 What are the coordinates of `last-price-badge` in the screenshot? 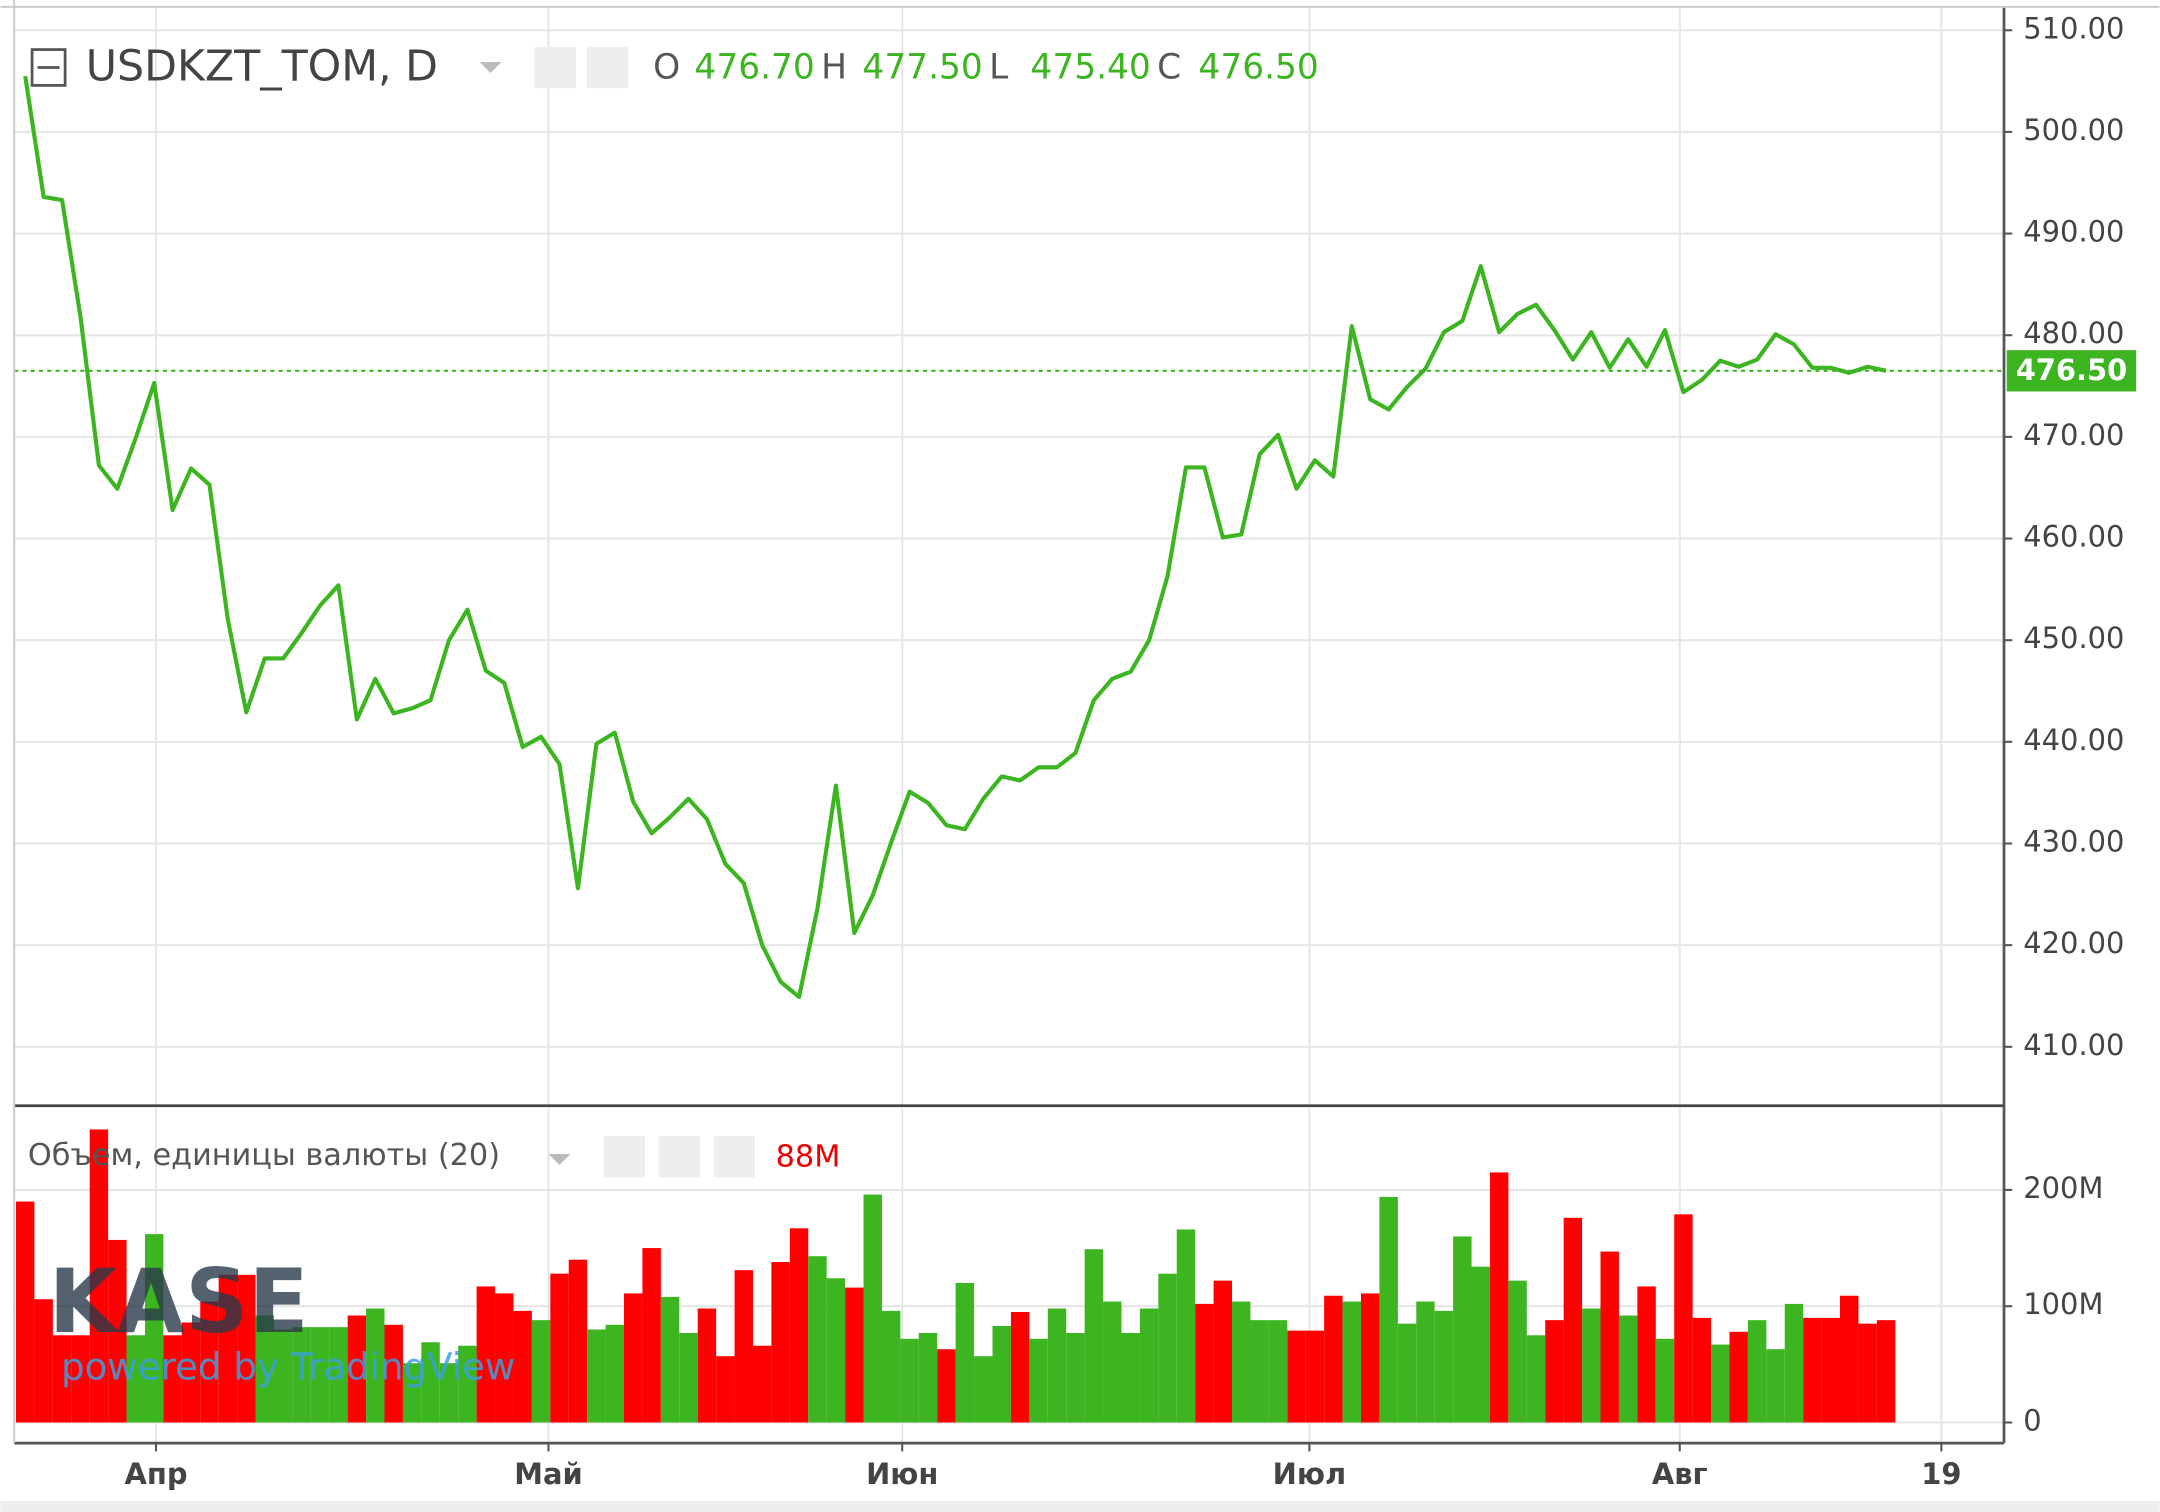 It's located at (2071, 371).